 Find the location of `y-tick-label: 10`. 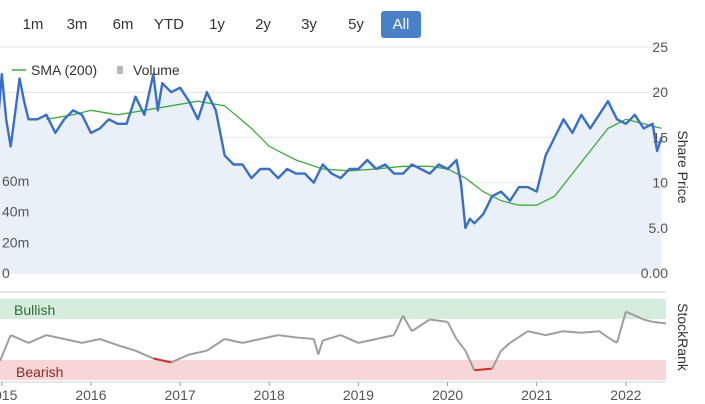

y-tick-label: 10 is located at coordinates (660, 183).